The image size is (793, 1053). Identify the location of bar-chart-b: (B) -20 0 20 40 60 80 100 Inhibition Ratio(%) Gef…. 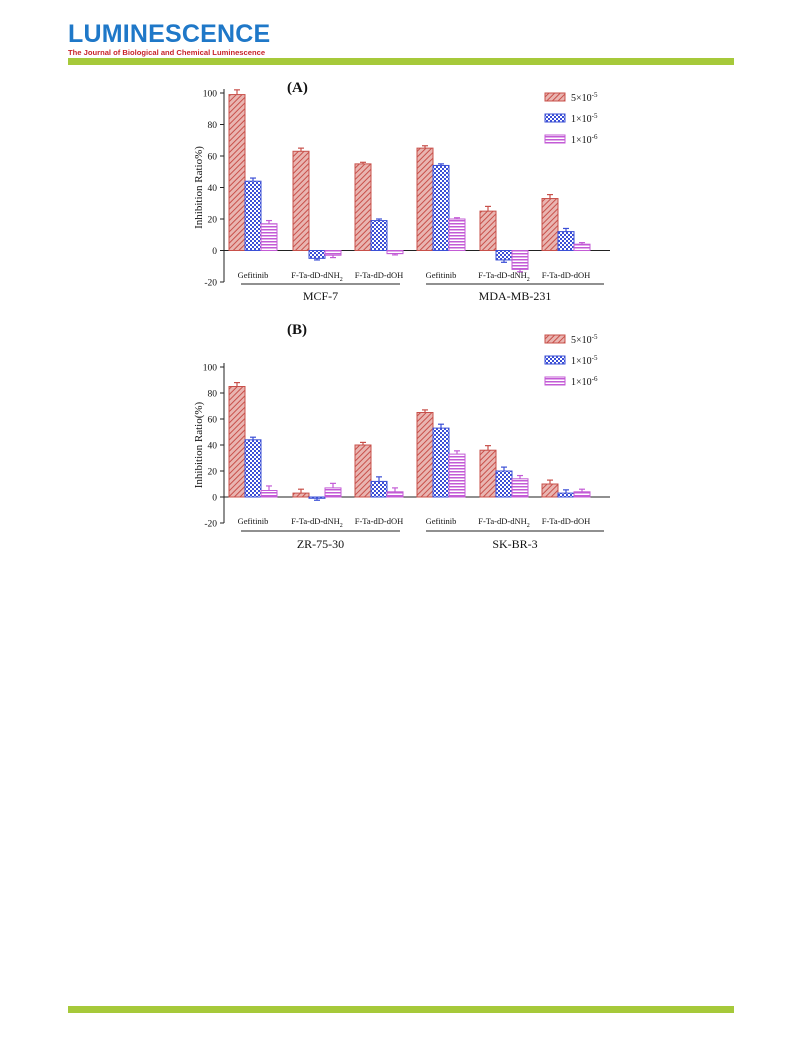
(401, 436).